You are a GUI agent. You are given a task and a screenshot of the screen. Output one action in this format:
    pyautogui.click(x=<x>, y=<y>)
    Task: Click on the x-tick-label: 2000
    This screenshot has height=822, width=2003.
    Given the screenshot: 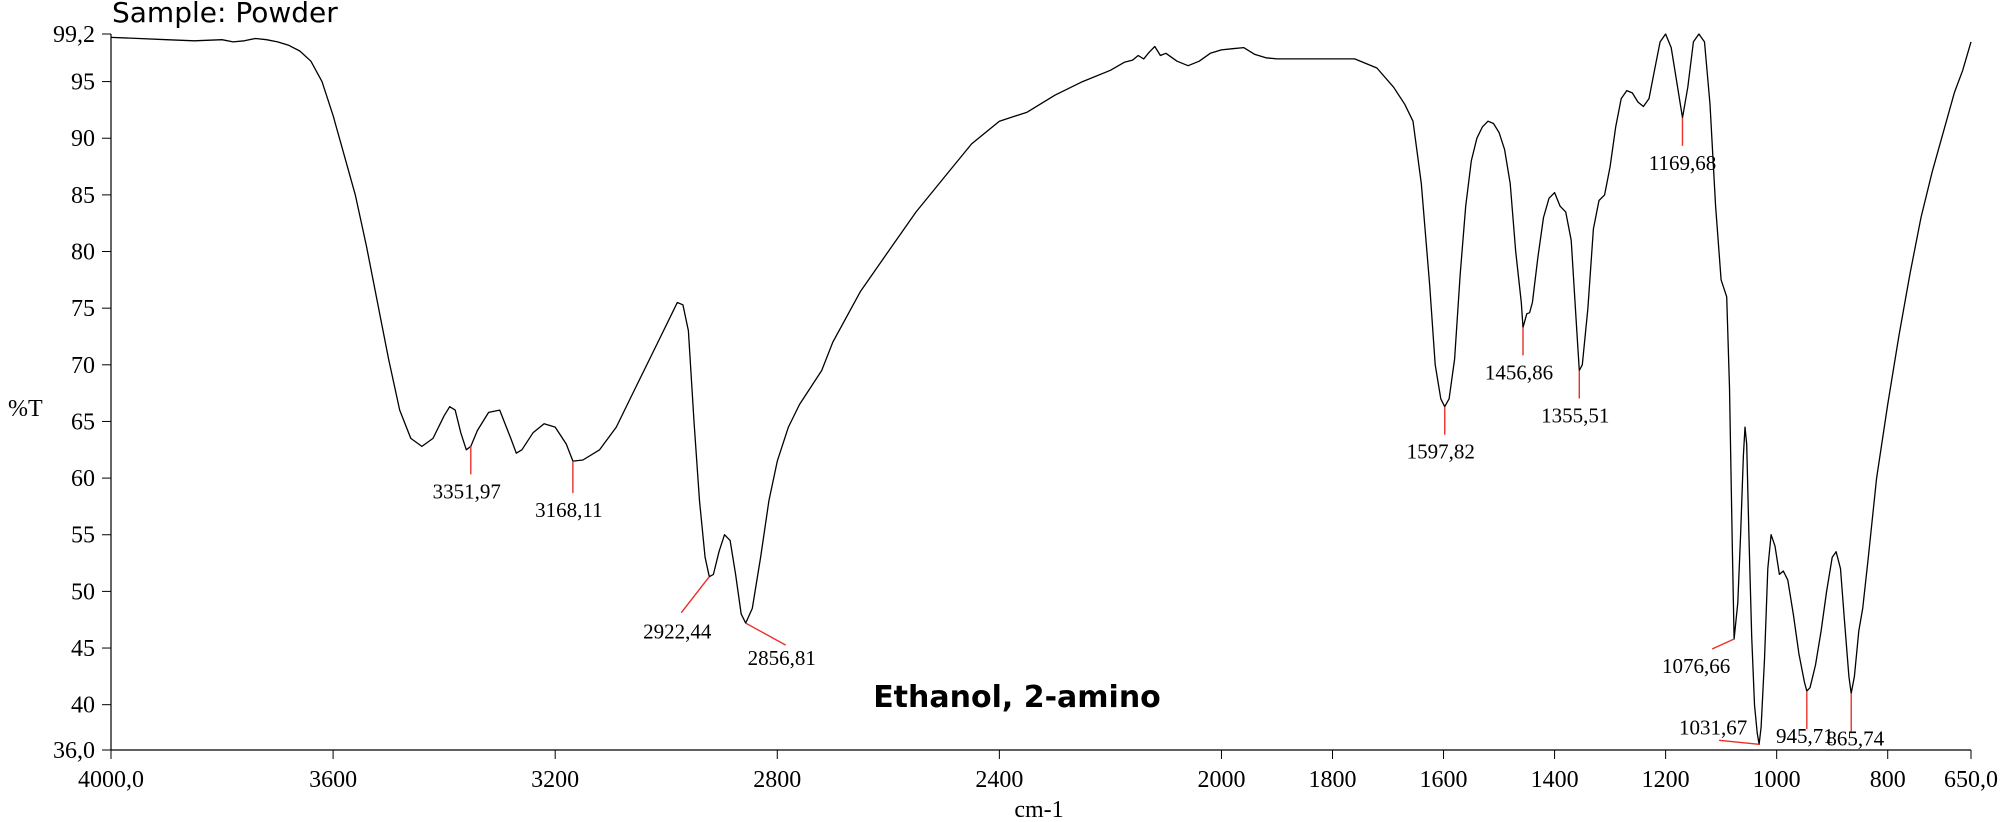 What is the action you would take?
    pyautogui.click(x=1221, y=780)
    